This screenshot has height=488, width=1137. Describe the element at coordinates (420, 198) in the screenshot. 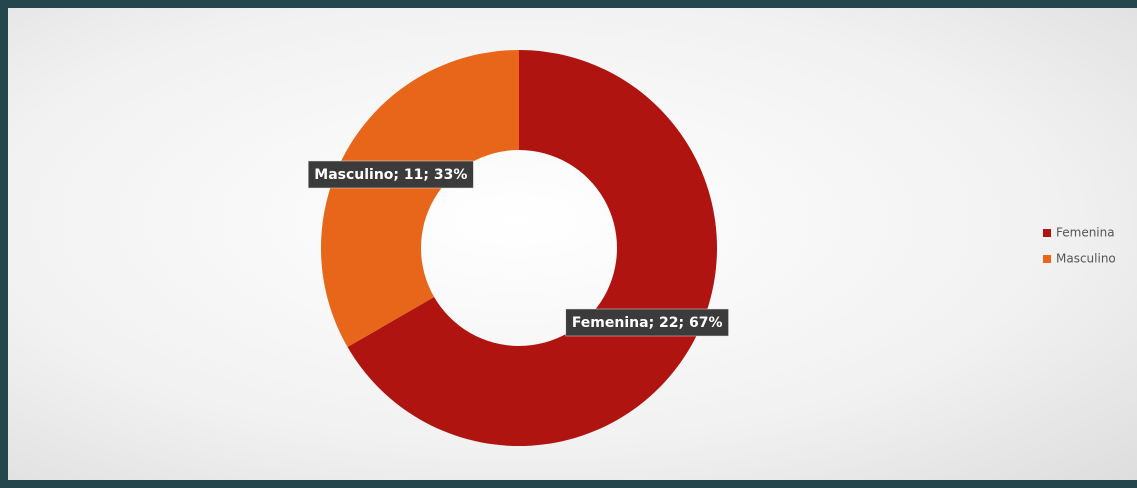

I see `donut-slice` at that location.